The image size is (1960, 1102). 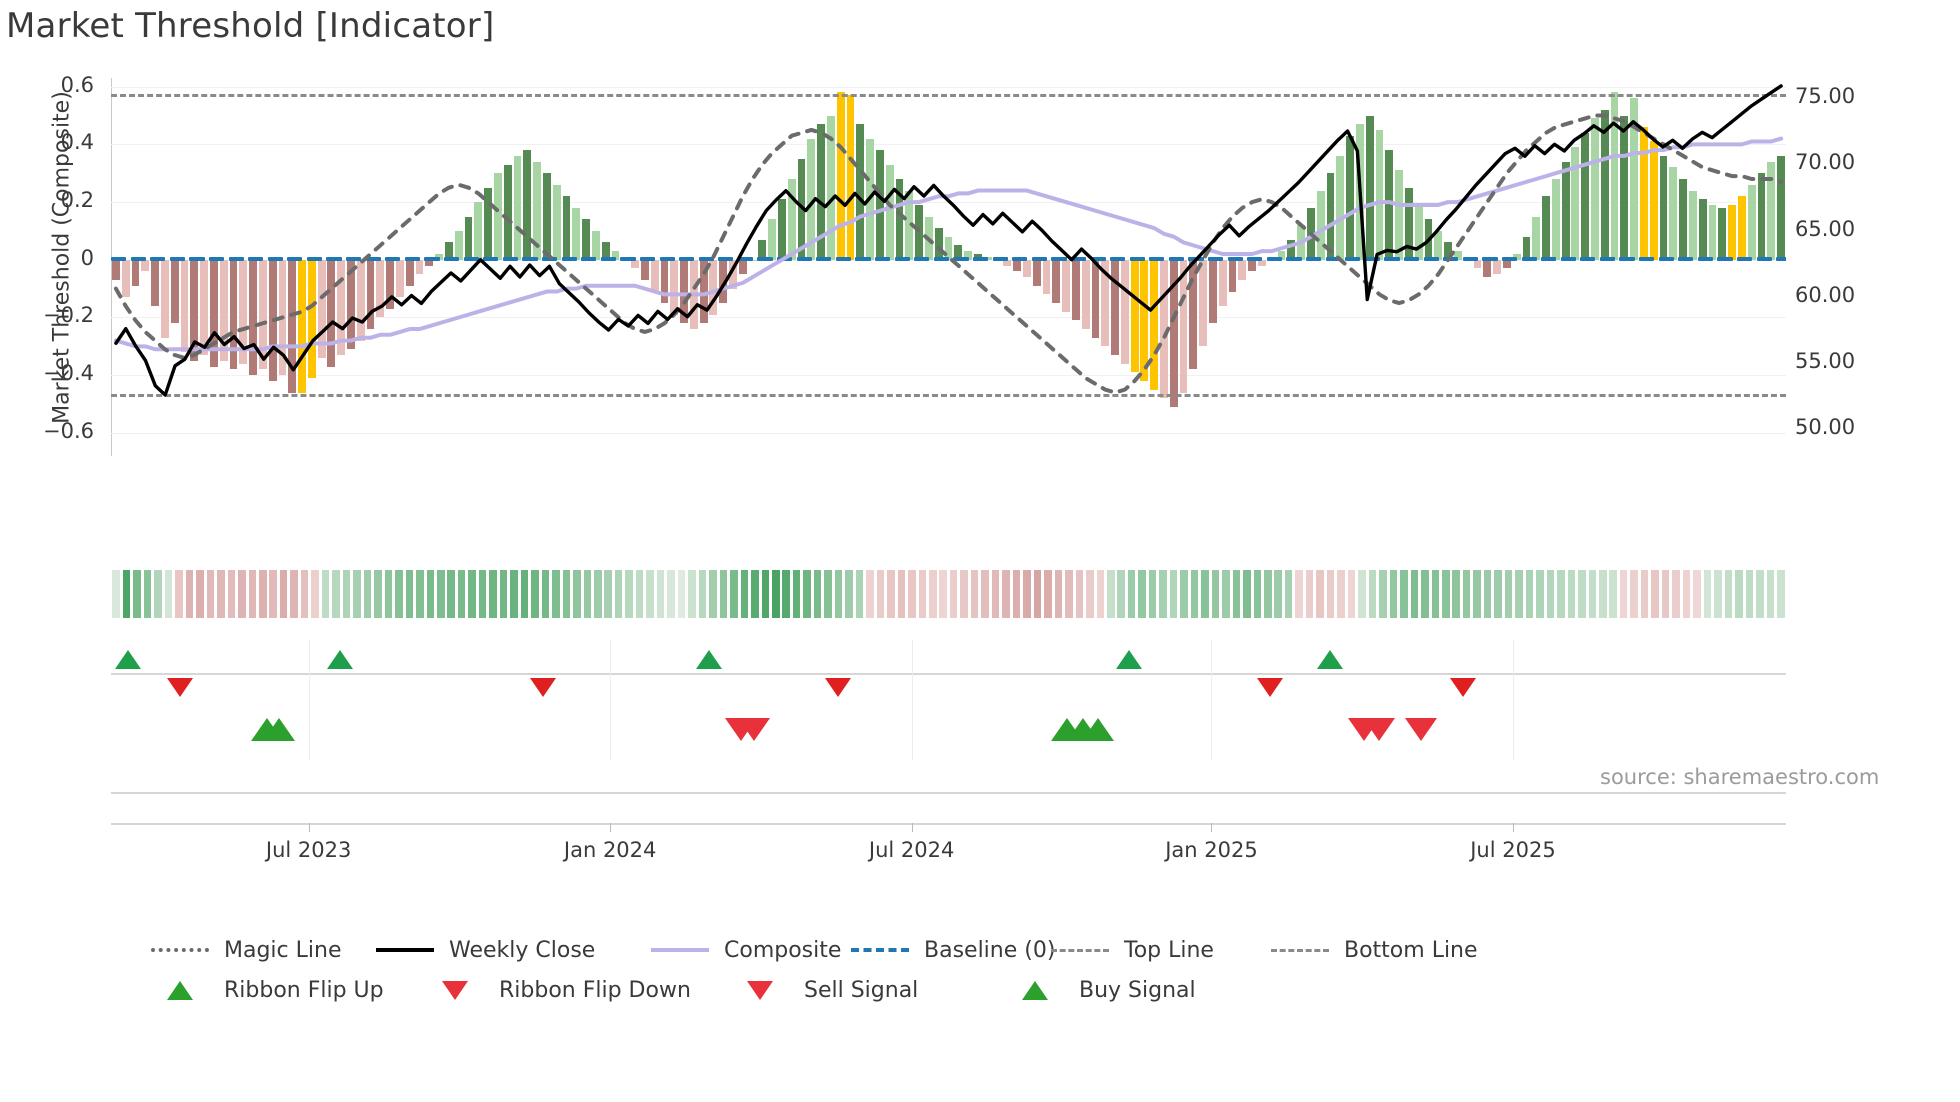 What do you see at coordinates (287, 990) in the screenshot?
I see `legend-item-ribbon-flip-up: Ribbon Flip Up` at bounding box center [287, 990].